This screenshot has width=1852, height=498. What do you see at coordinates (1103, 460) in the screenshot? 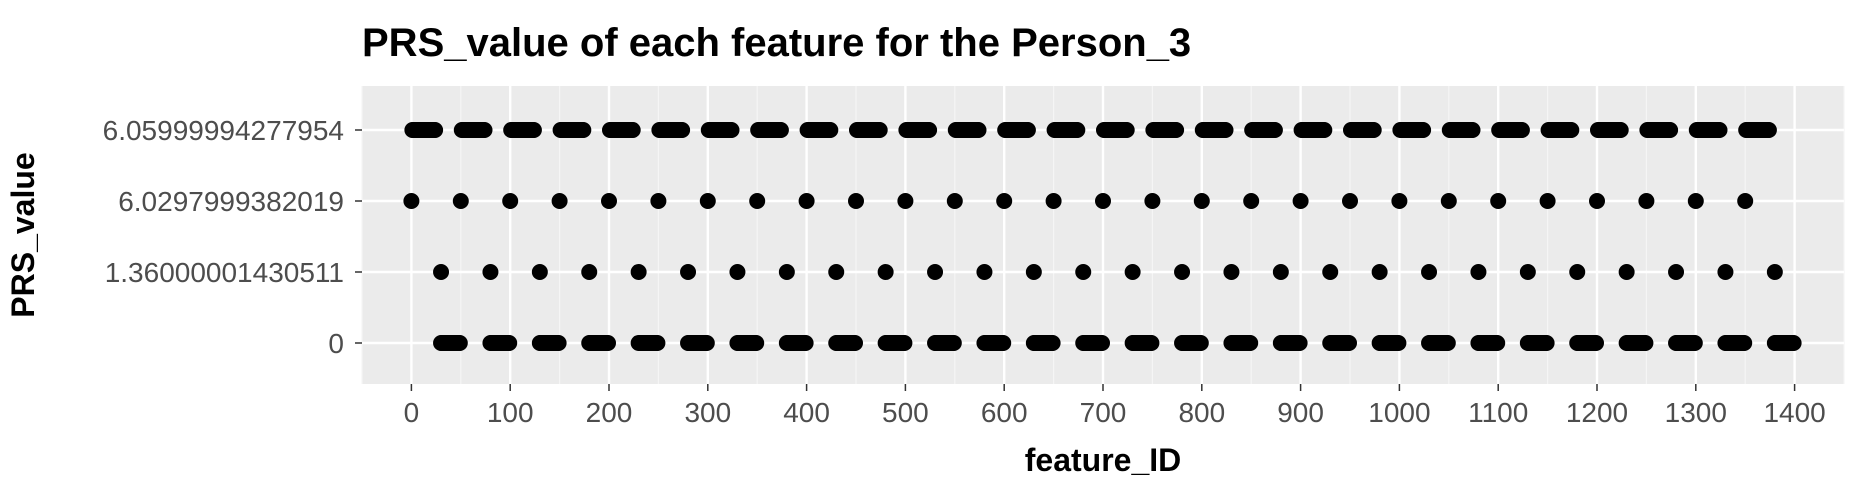
I see `x-axis-title: feature_ID` at bounding box center [1103, 460].